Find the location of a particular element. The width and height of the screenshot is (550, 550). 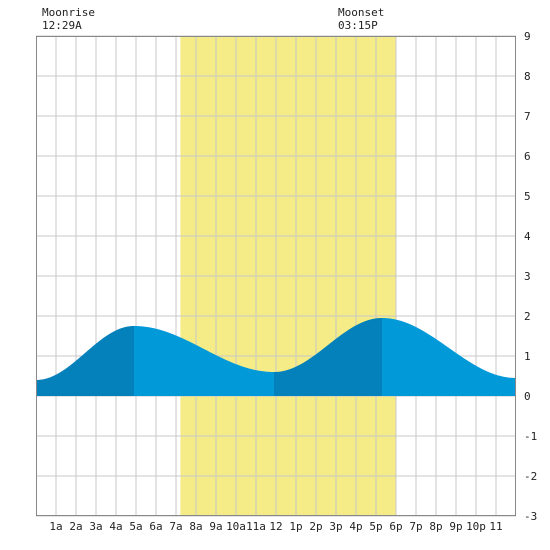

x-tick-label: 1a is located at coordinates (55, 526).